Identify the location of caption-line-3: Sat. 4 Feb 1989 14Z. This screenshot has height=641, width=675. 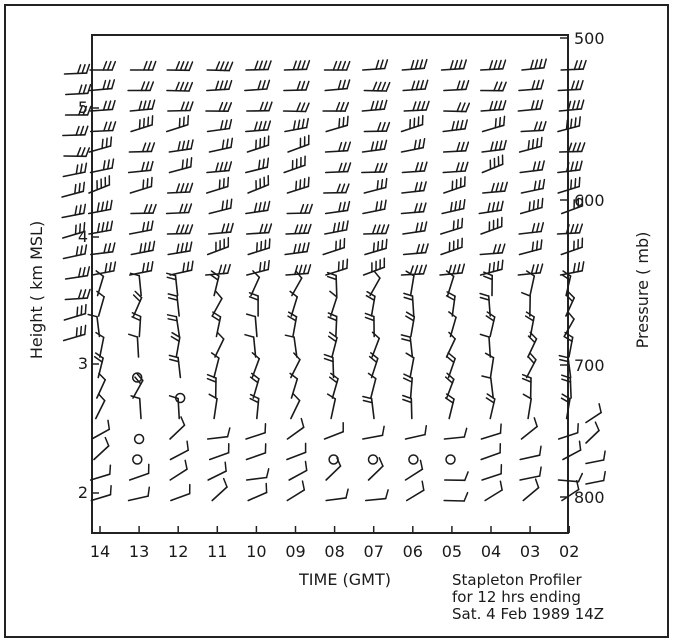
(528, 614).